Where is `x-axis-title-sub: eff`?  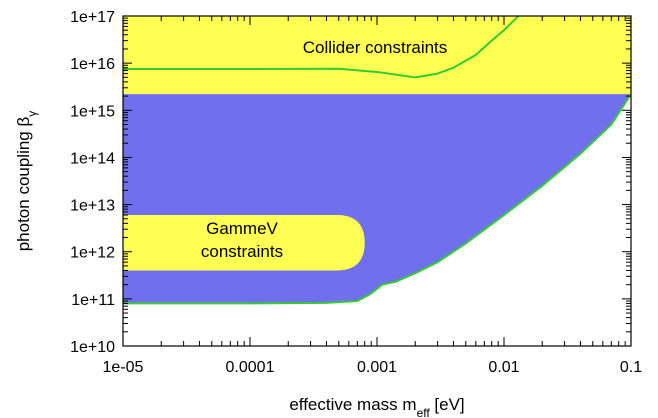
x-axis-title-sub: eff is located at coordinates (424, 412).